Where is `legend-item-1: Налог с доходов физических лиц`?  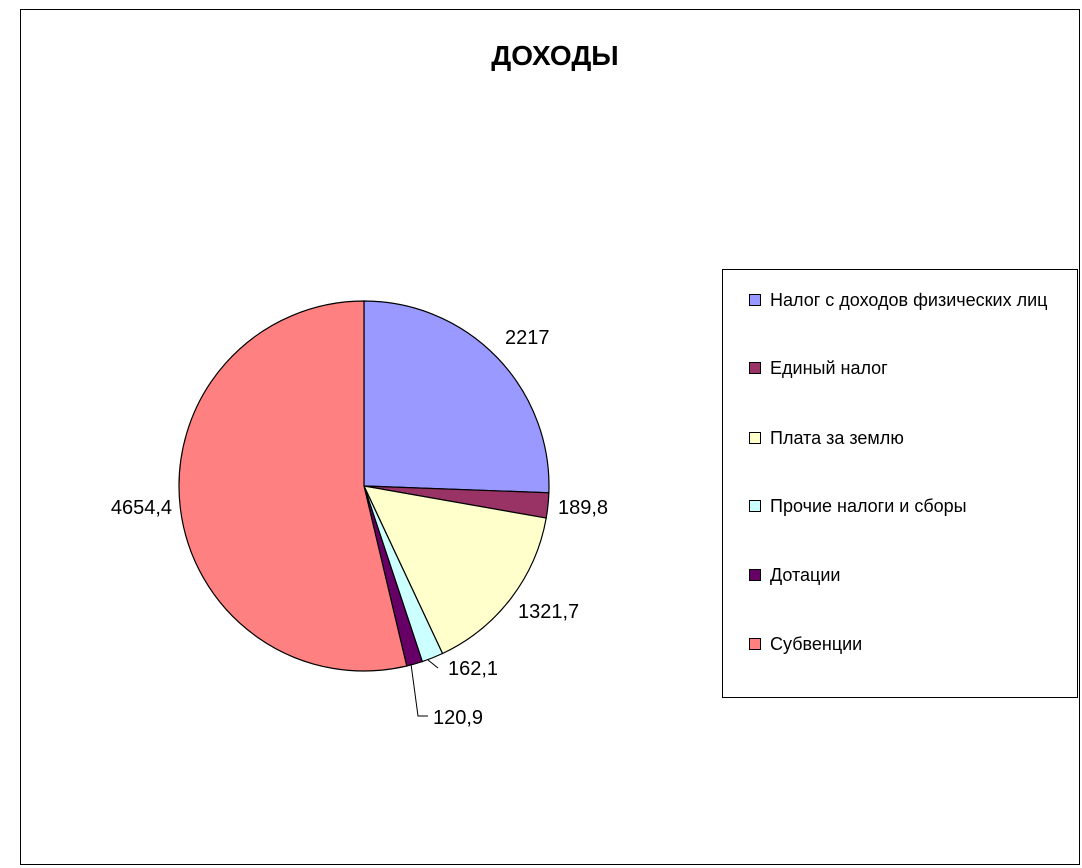
legend-item-1: Налог с доходов физических лиц is located at coordinates (909, 300).